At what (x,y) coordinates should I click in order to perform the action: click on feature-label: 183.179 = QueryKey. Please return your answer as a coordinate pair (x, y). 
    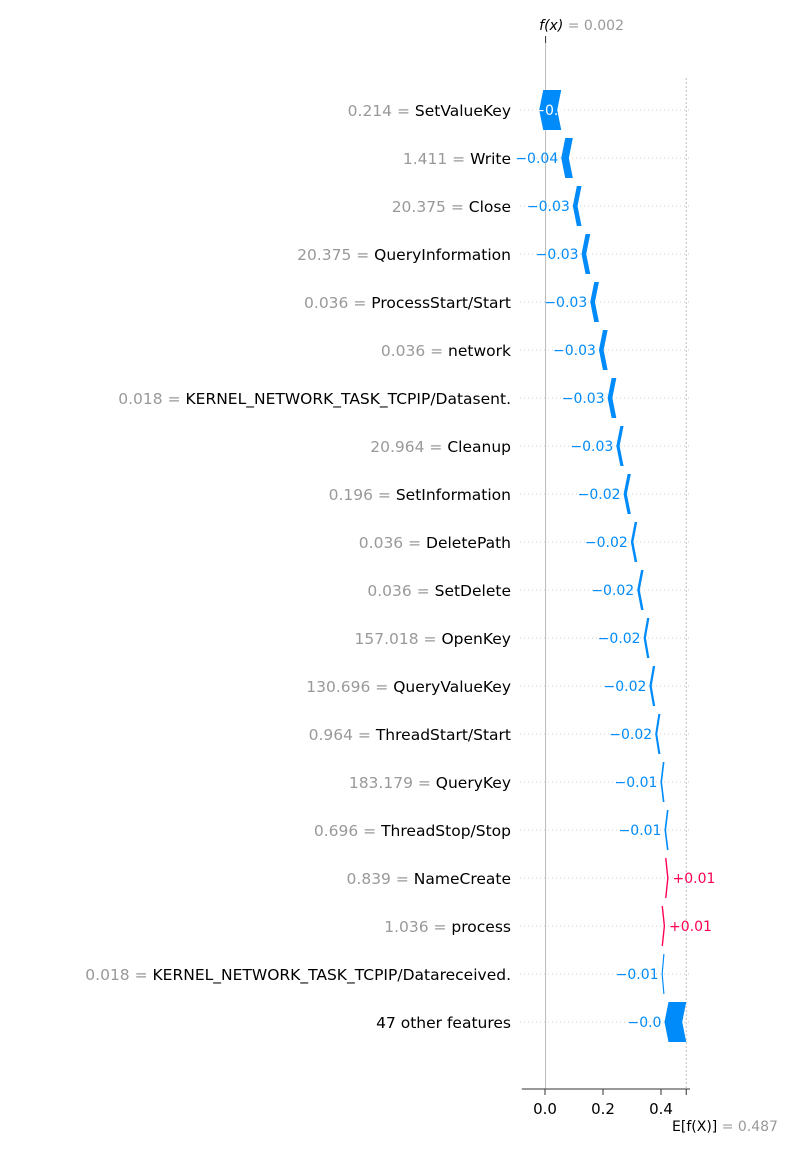
    Looking at the image, I should click on (430, 783).